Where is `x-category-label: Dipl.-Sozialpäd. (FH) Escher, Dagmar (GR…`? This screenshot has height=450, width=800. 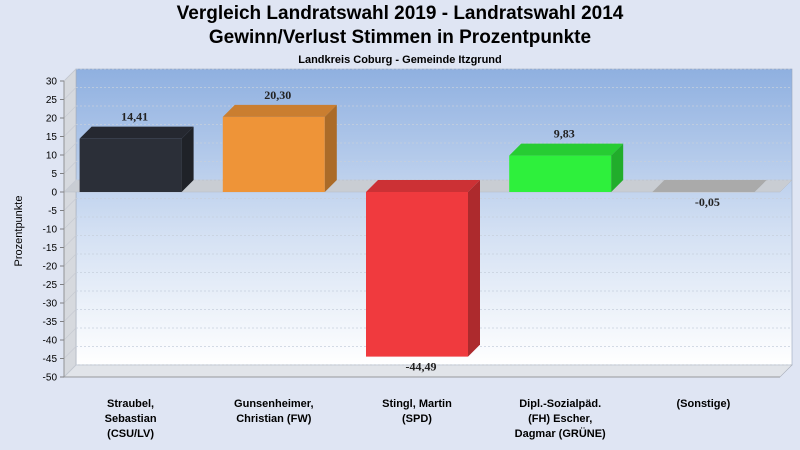 x-category-label: Dipl.-Sozialpäd. (FH) Escher, Dagmar (GR… is located at coordinates (560, 419).